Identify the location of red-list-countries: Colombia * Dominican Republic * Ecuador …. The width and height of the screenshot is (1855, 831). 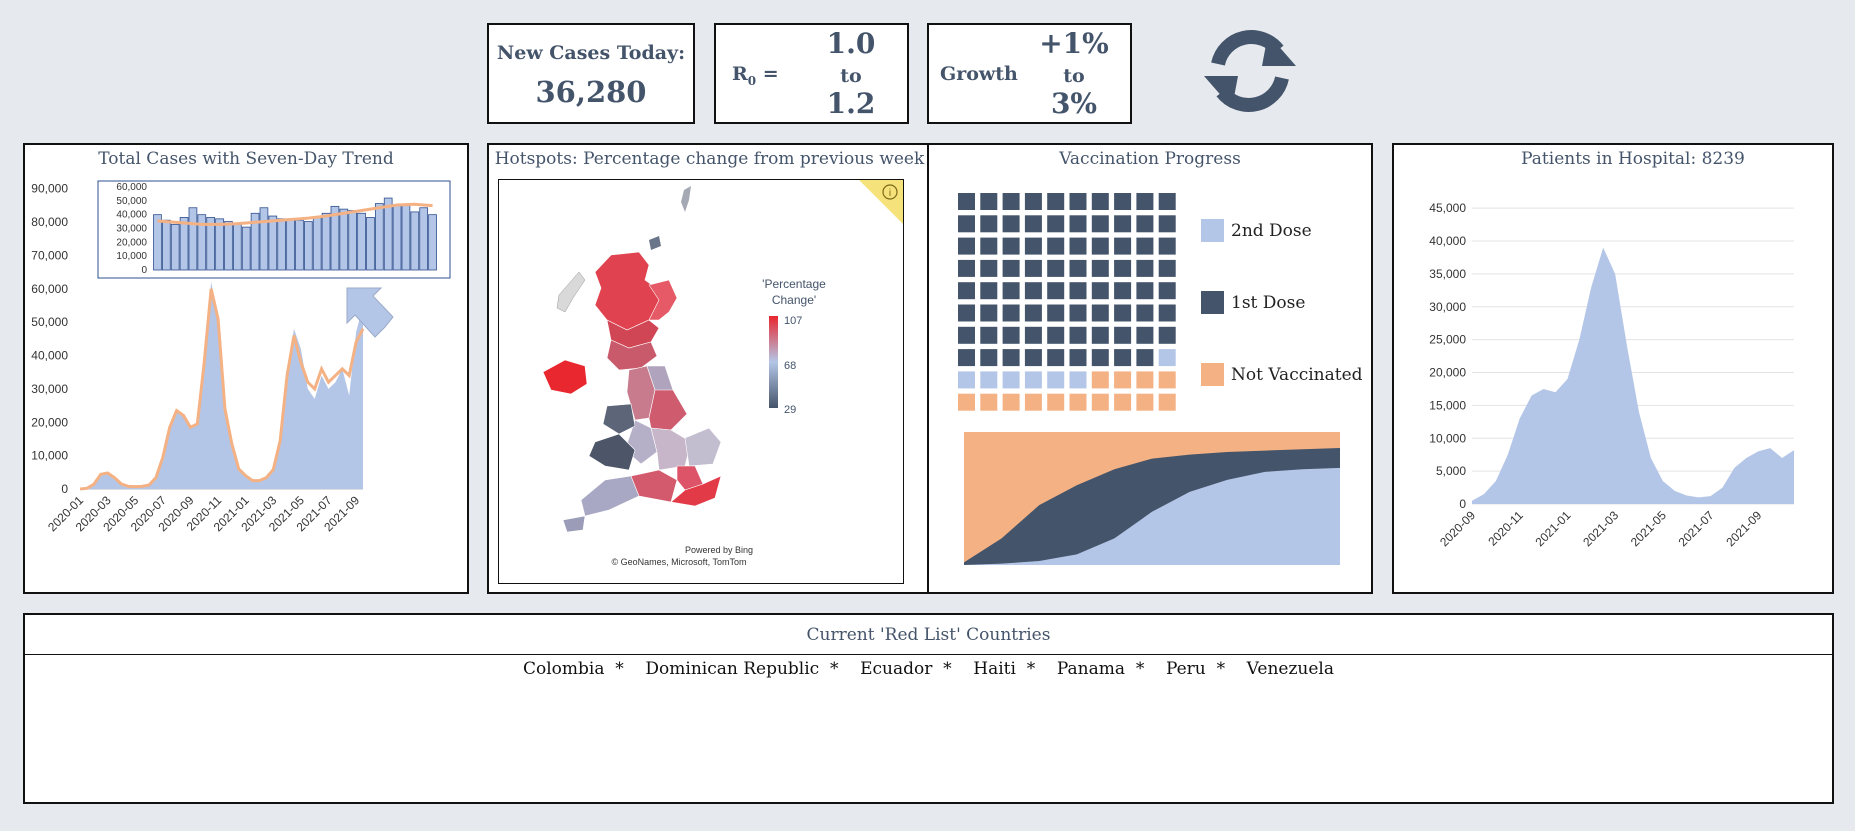
(928, 669).